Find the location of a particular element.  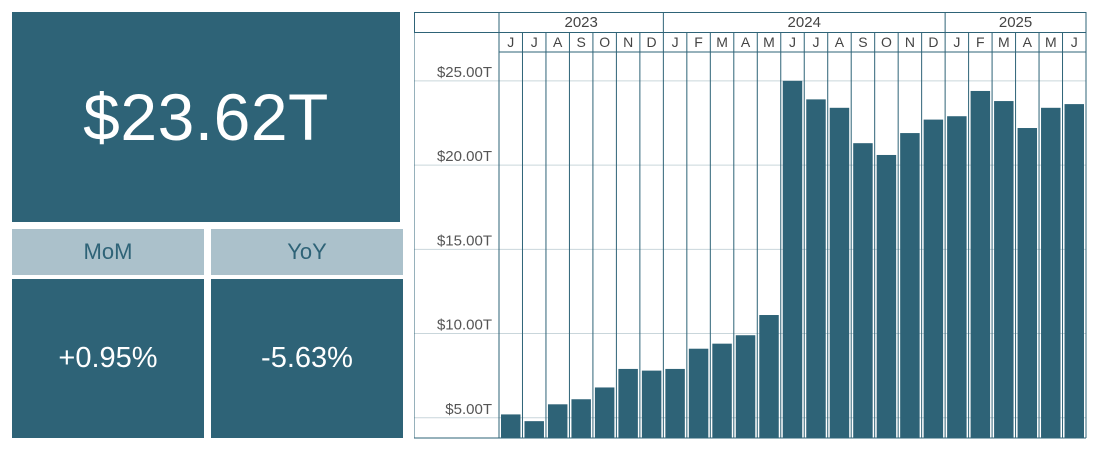

mom-value: +0.95% is located at coordinates (108, 358).